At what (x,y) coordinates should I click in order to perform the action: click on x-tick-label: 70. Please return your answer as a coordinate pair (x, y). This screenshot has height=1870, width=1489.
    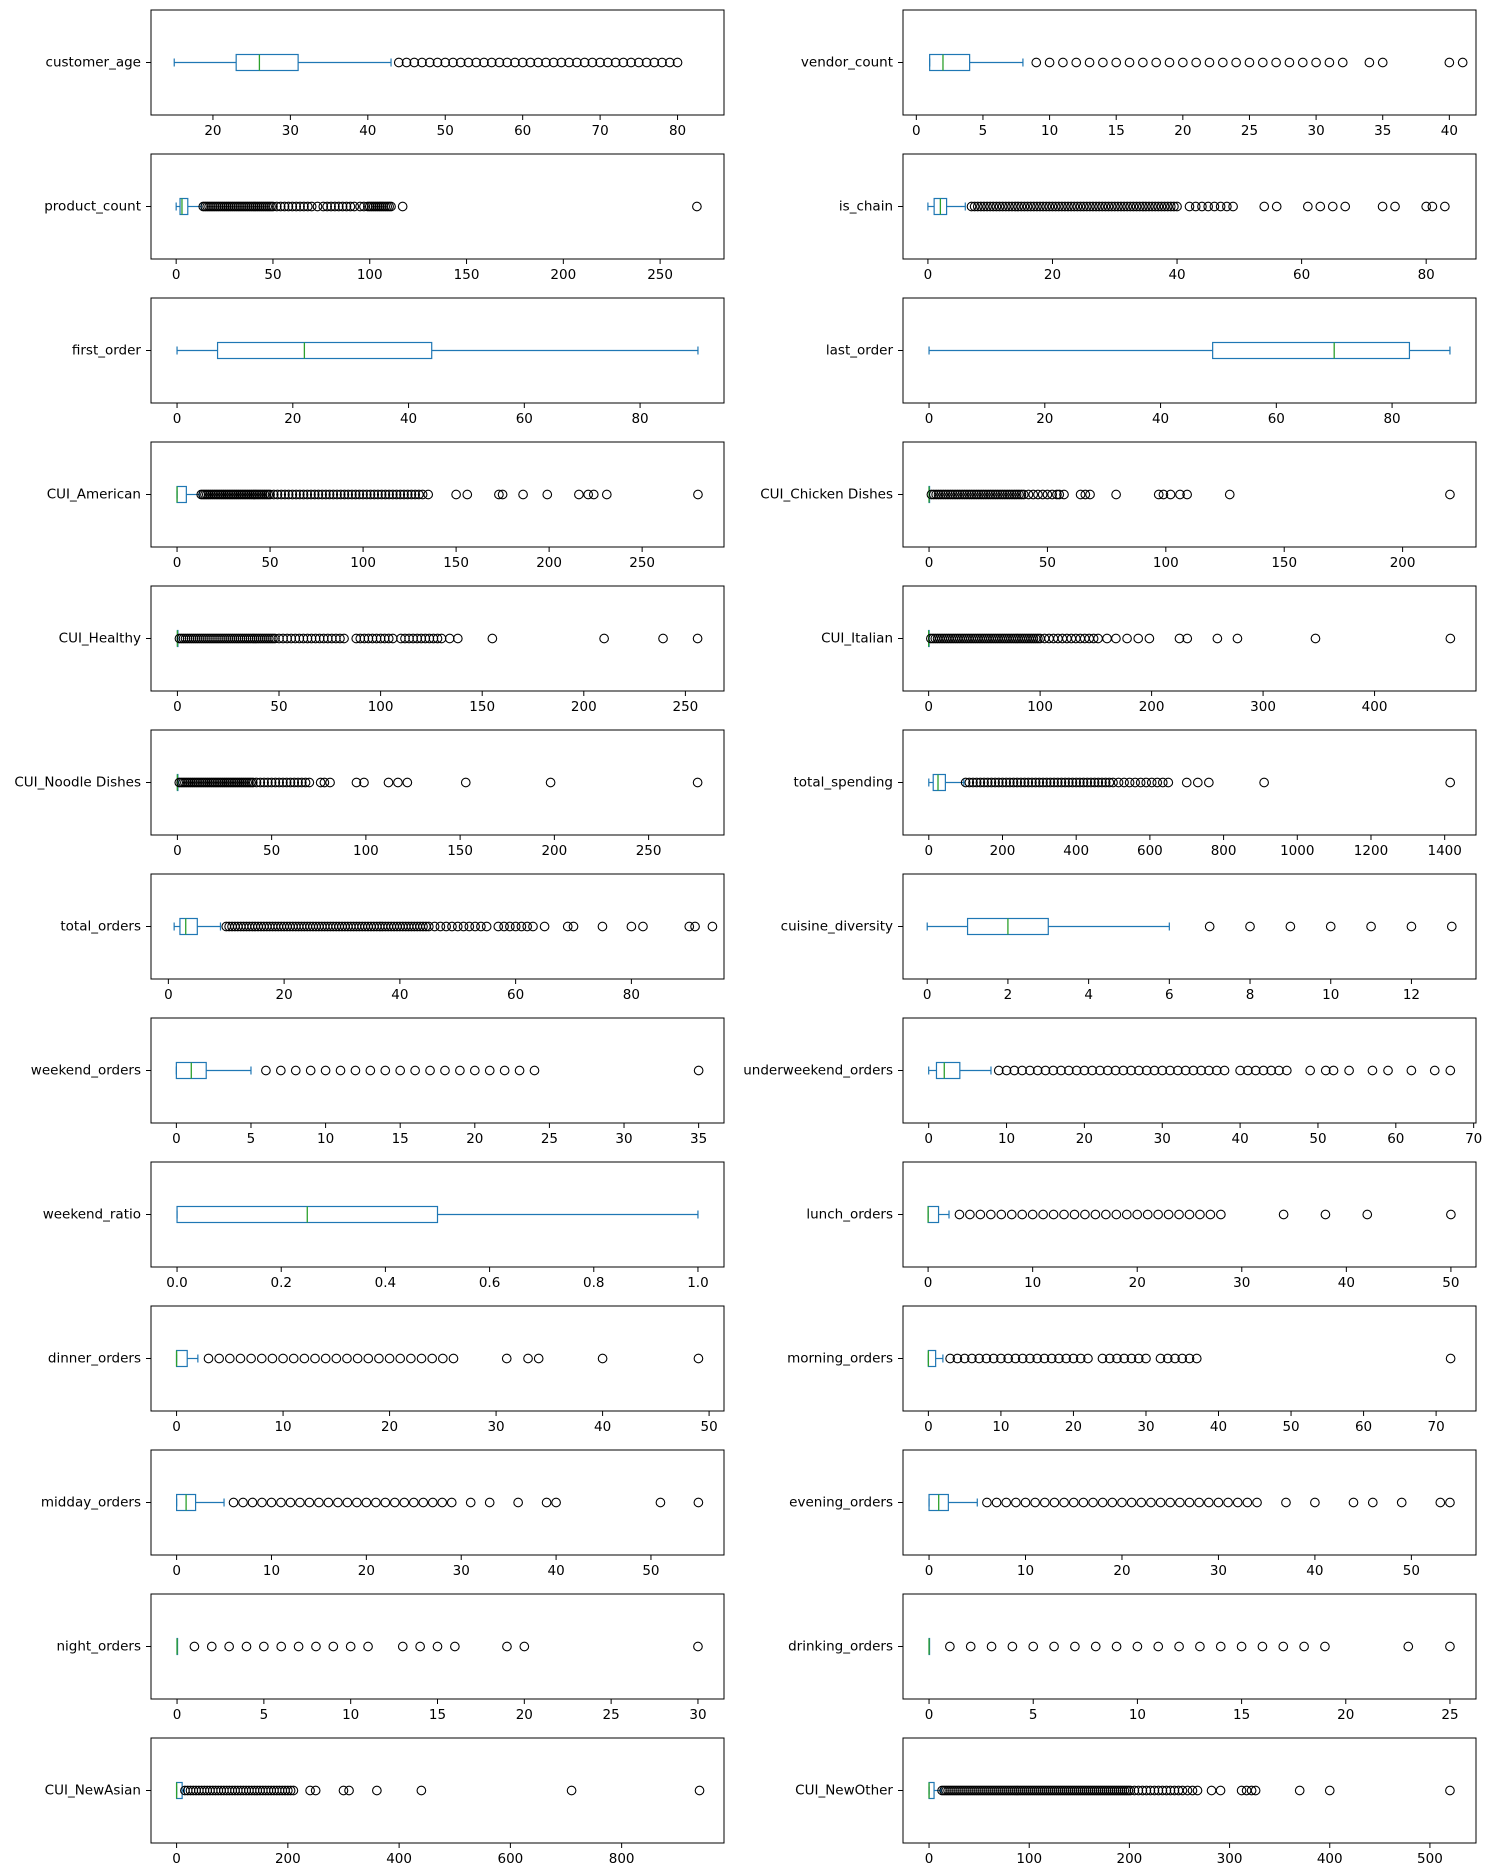
    Looking at the image, I should click on (600, 131).